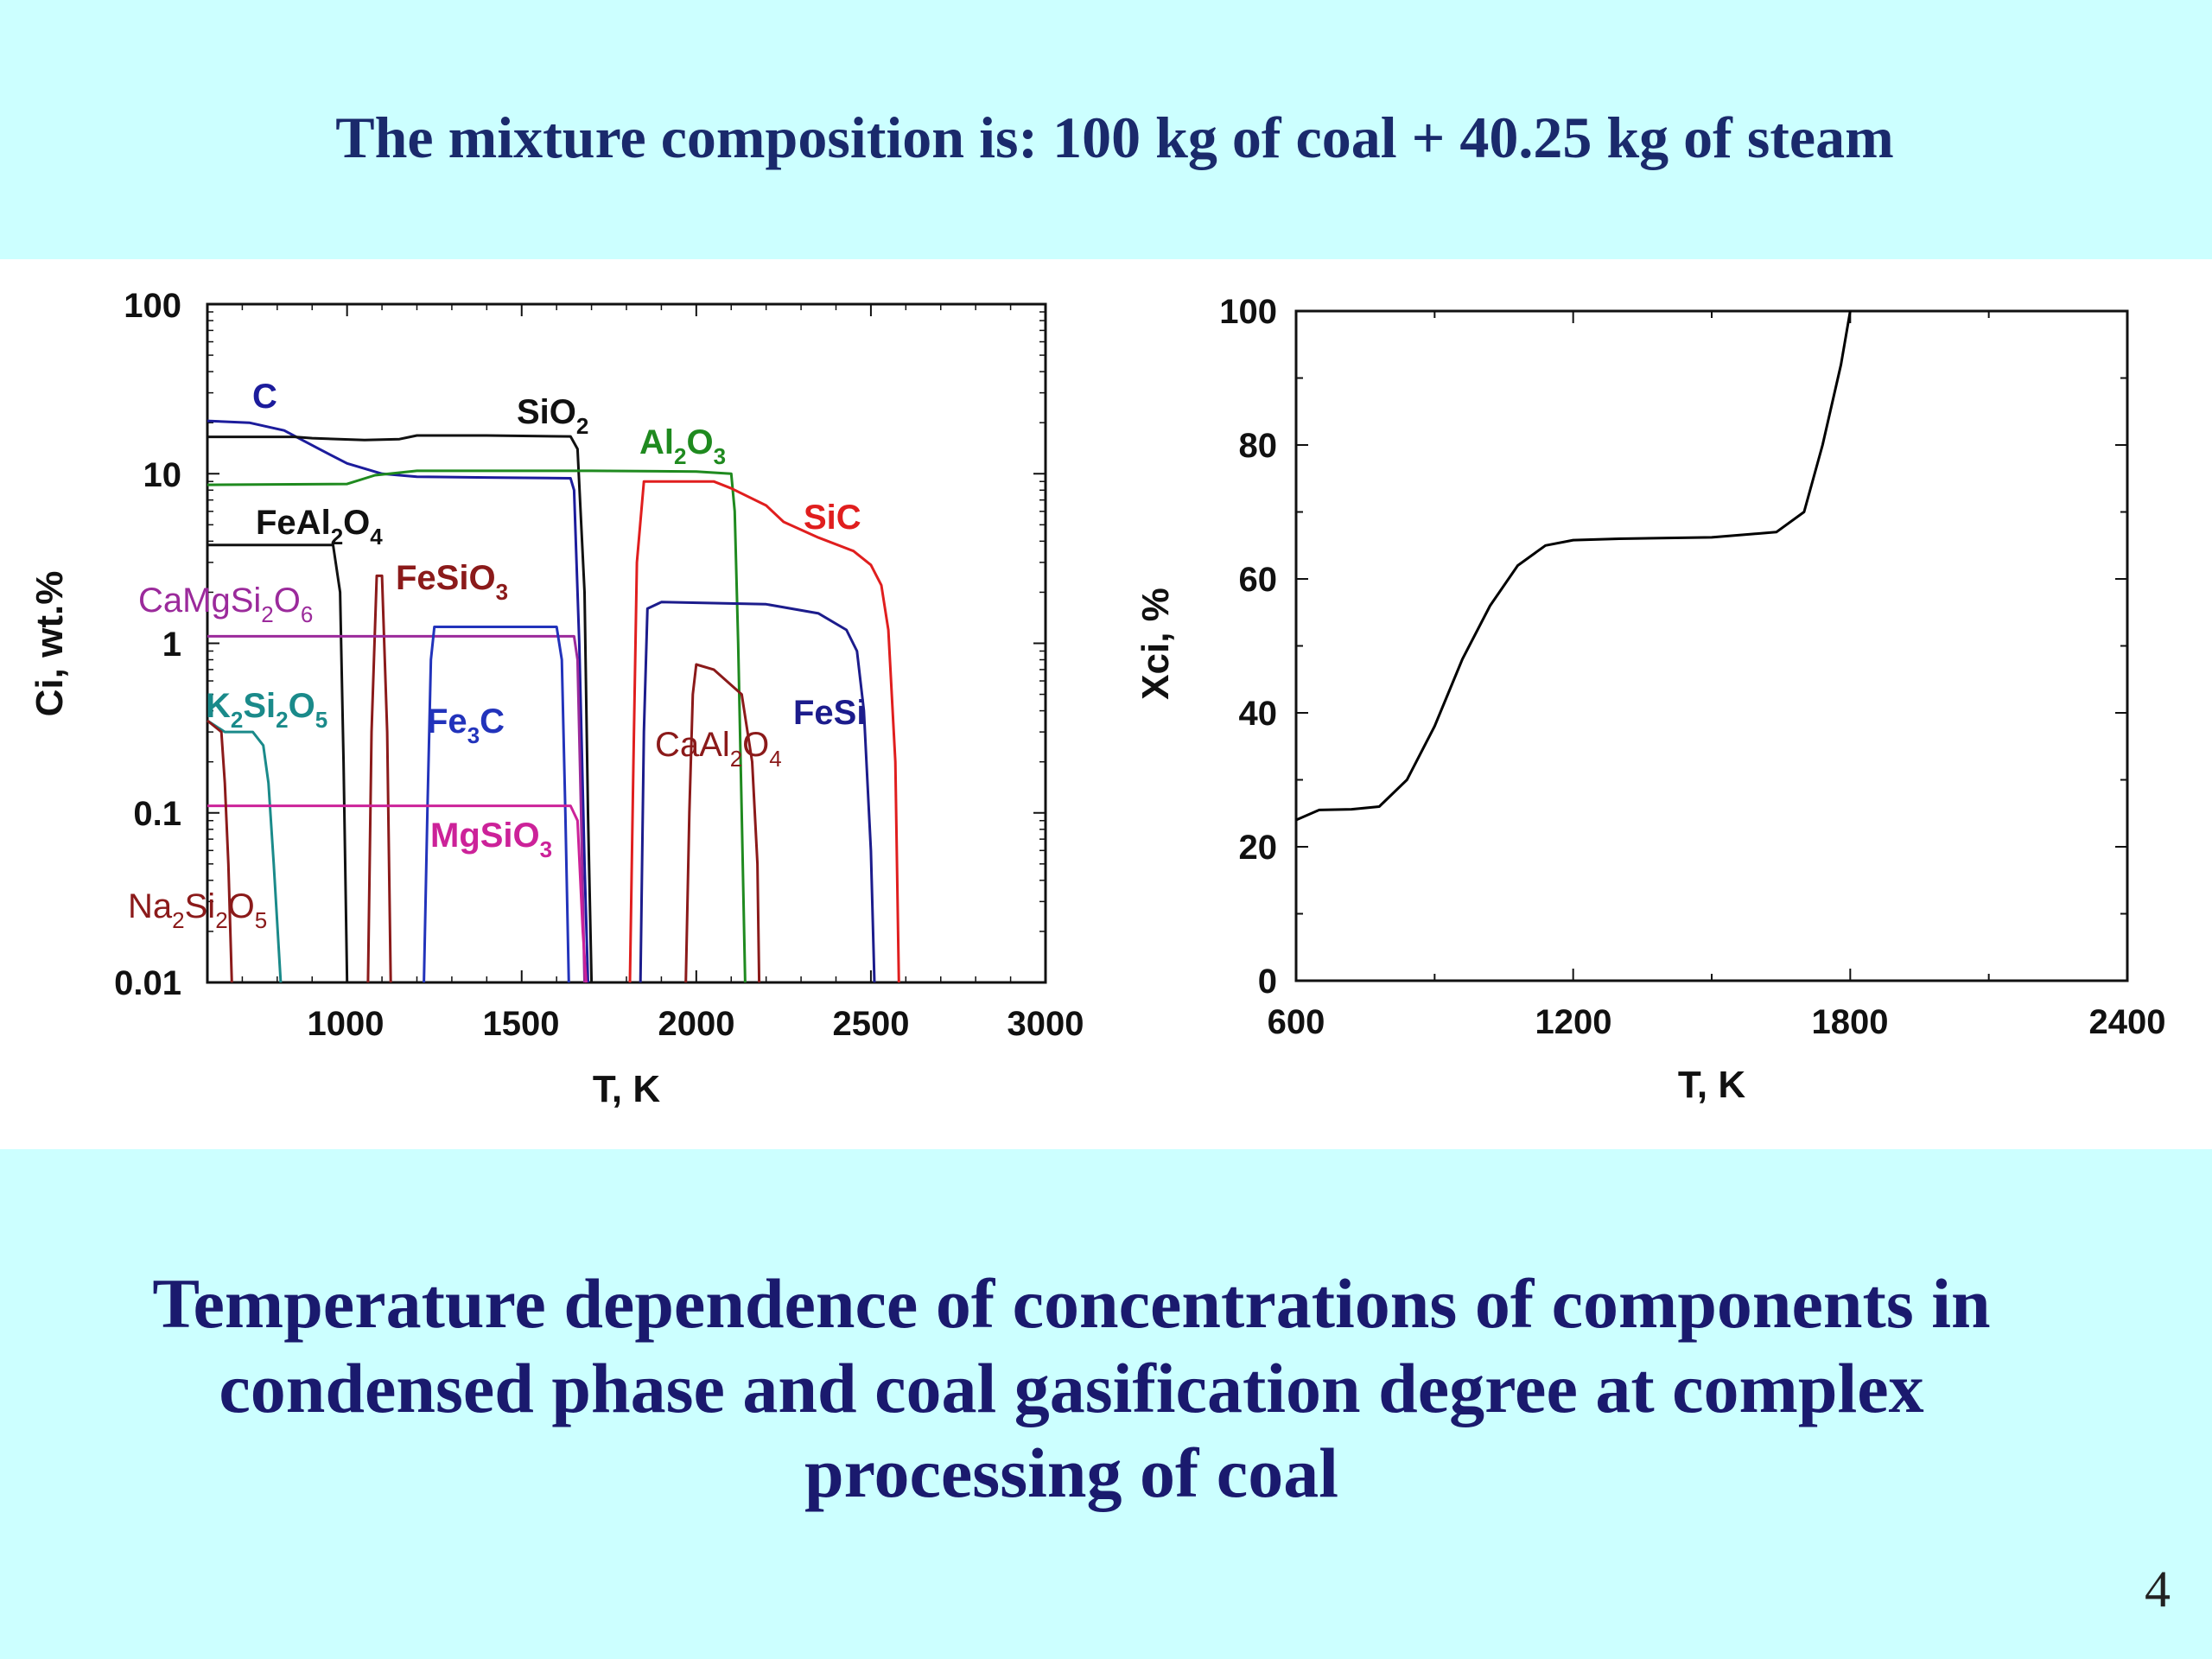 This screenshot has height=1659, width=2212. I want to click on series-line-fesio3, so click(379, 778).